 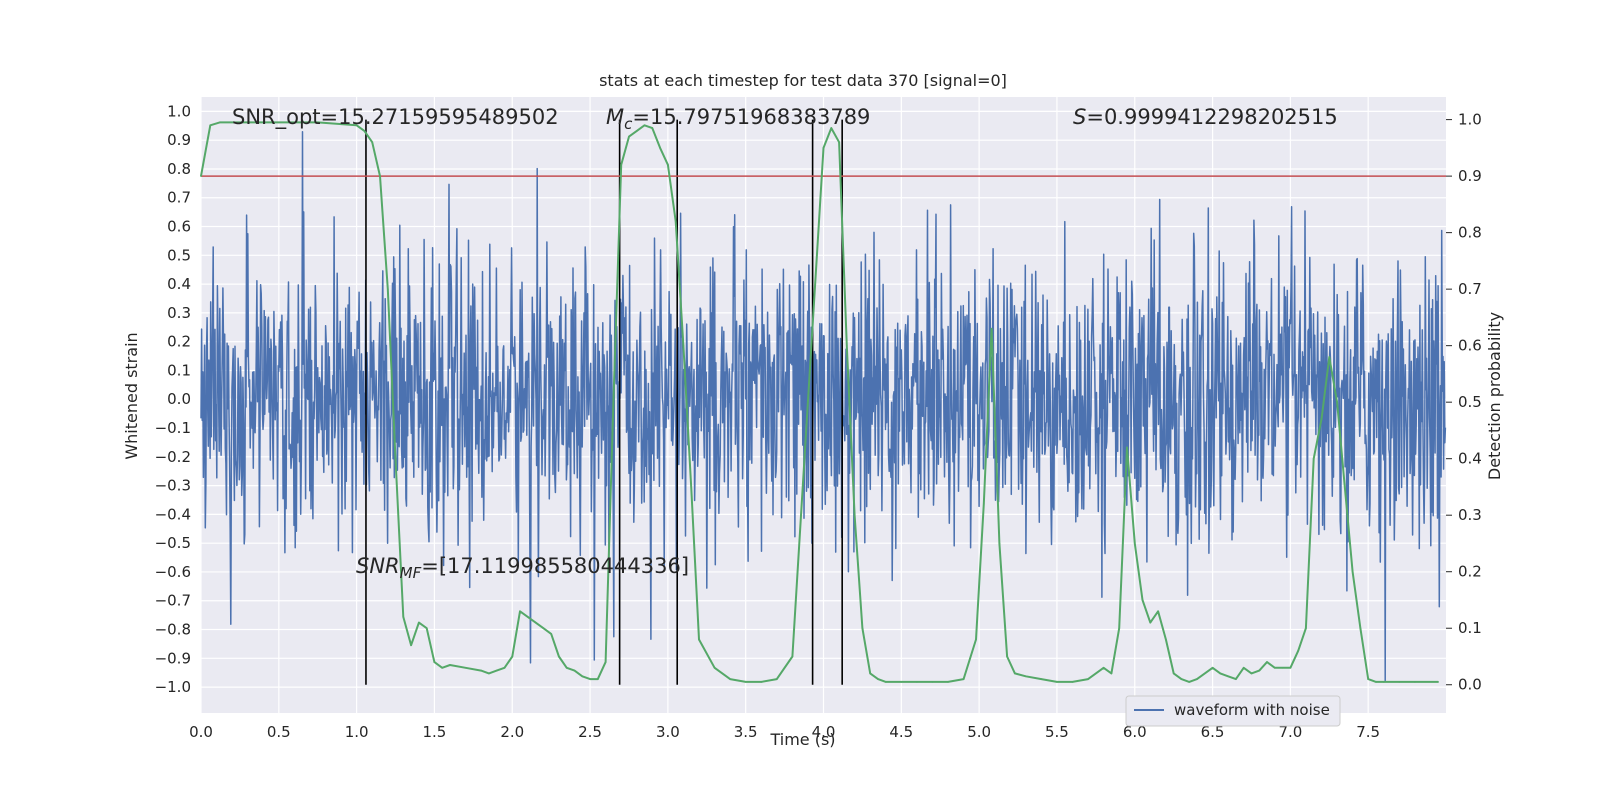 What do you see at coordinates (357, 732) in the screenshot?
I see `x-tick-label-2: 1.0` at bounding box center [357, 732].